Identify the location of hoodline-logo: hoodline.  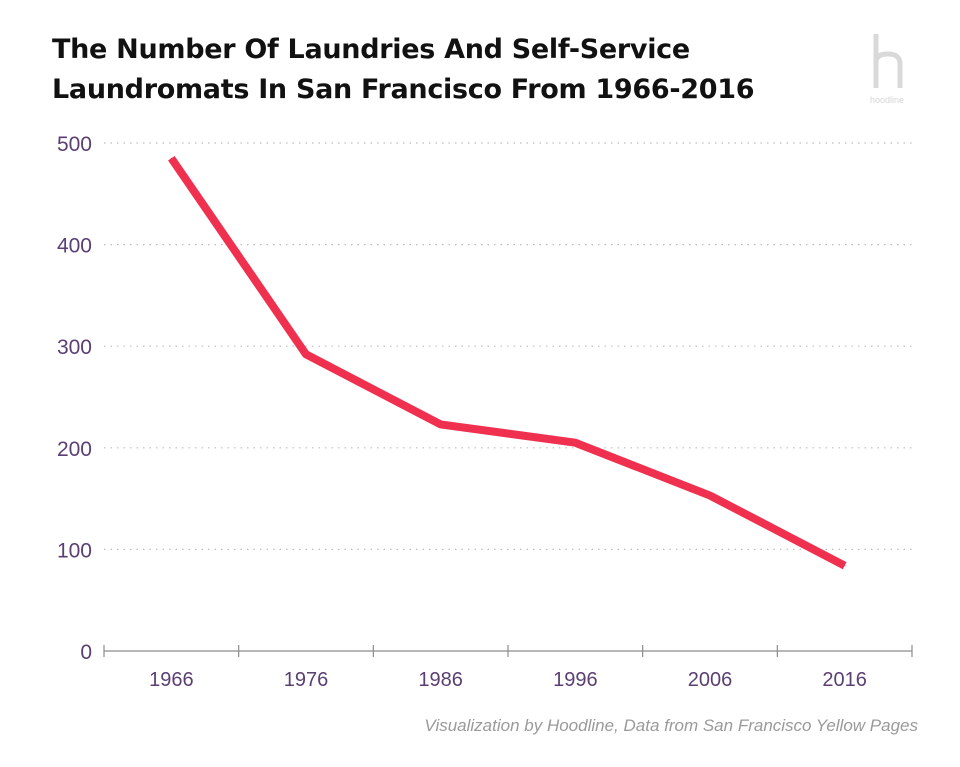
(887, 69).